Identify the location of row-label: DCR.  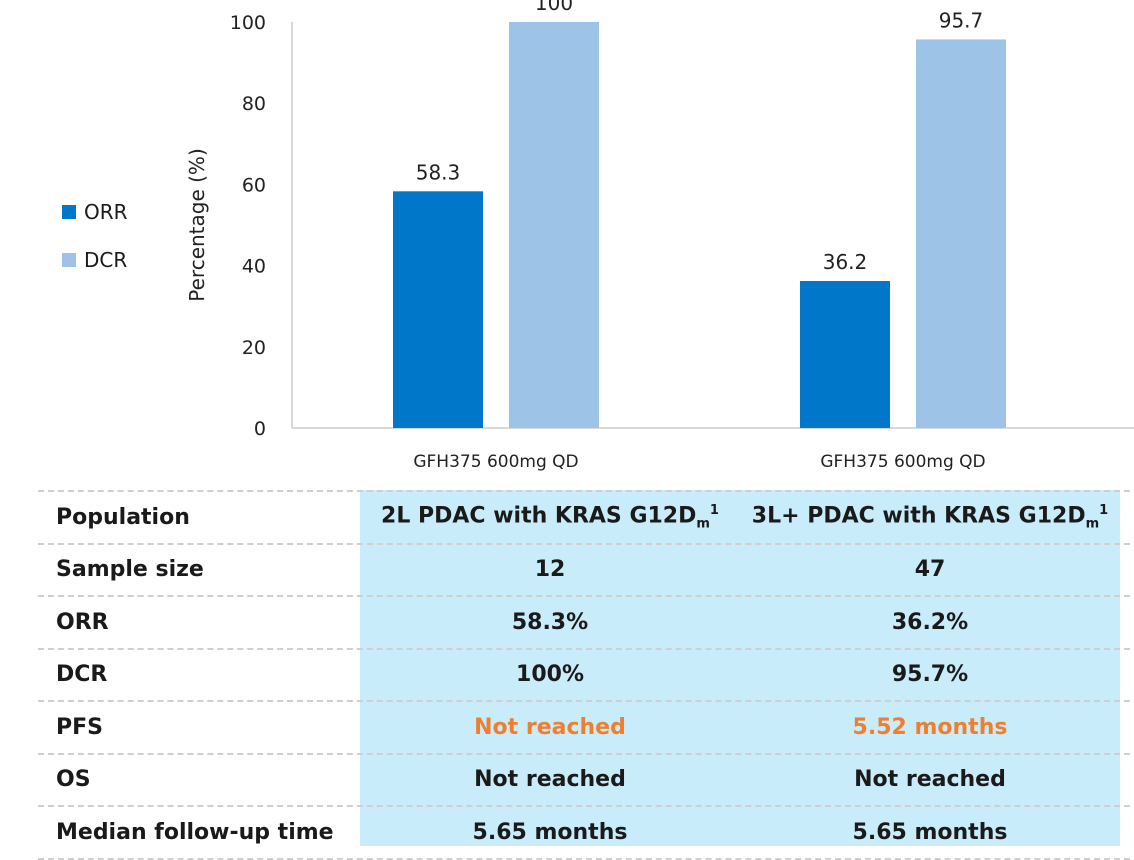
(82, 675).